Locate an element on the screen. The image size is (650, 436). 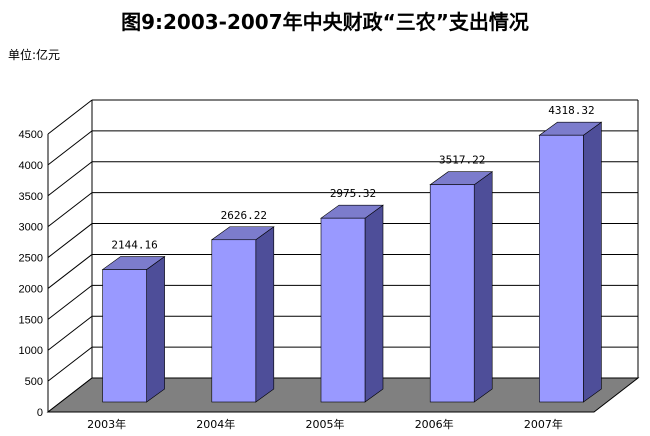
data-label: 2626.22 is located at coordinates (244, 215).